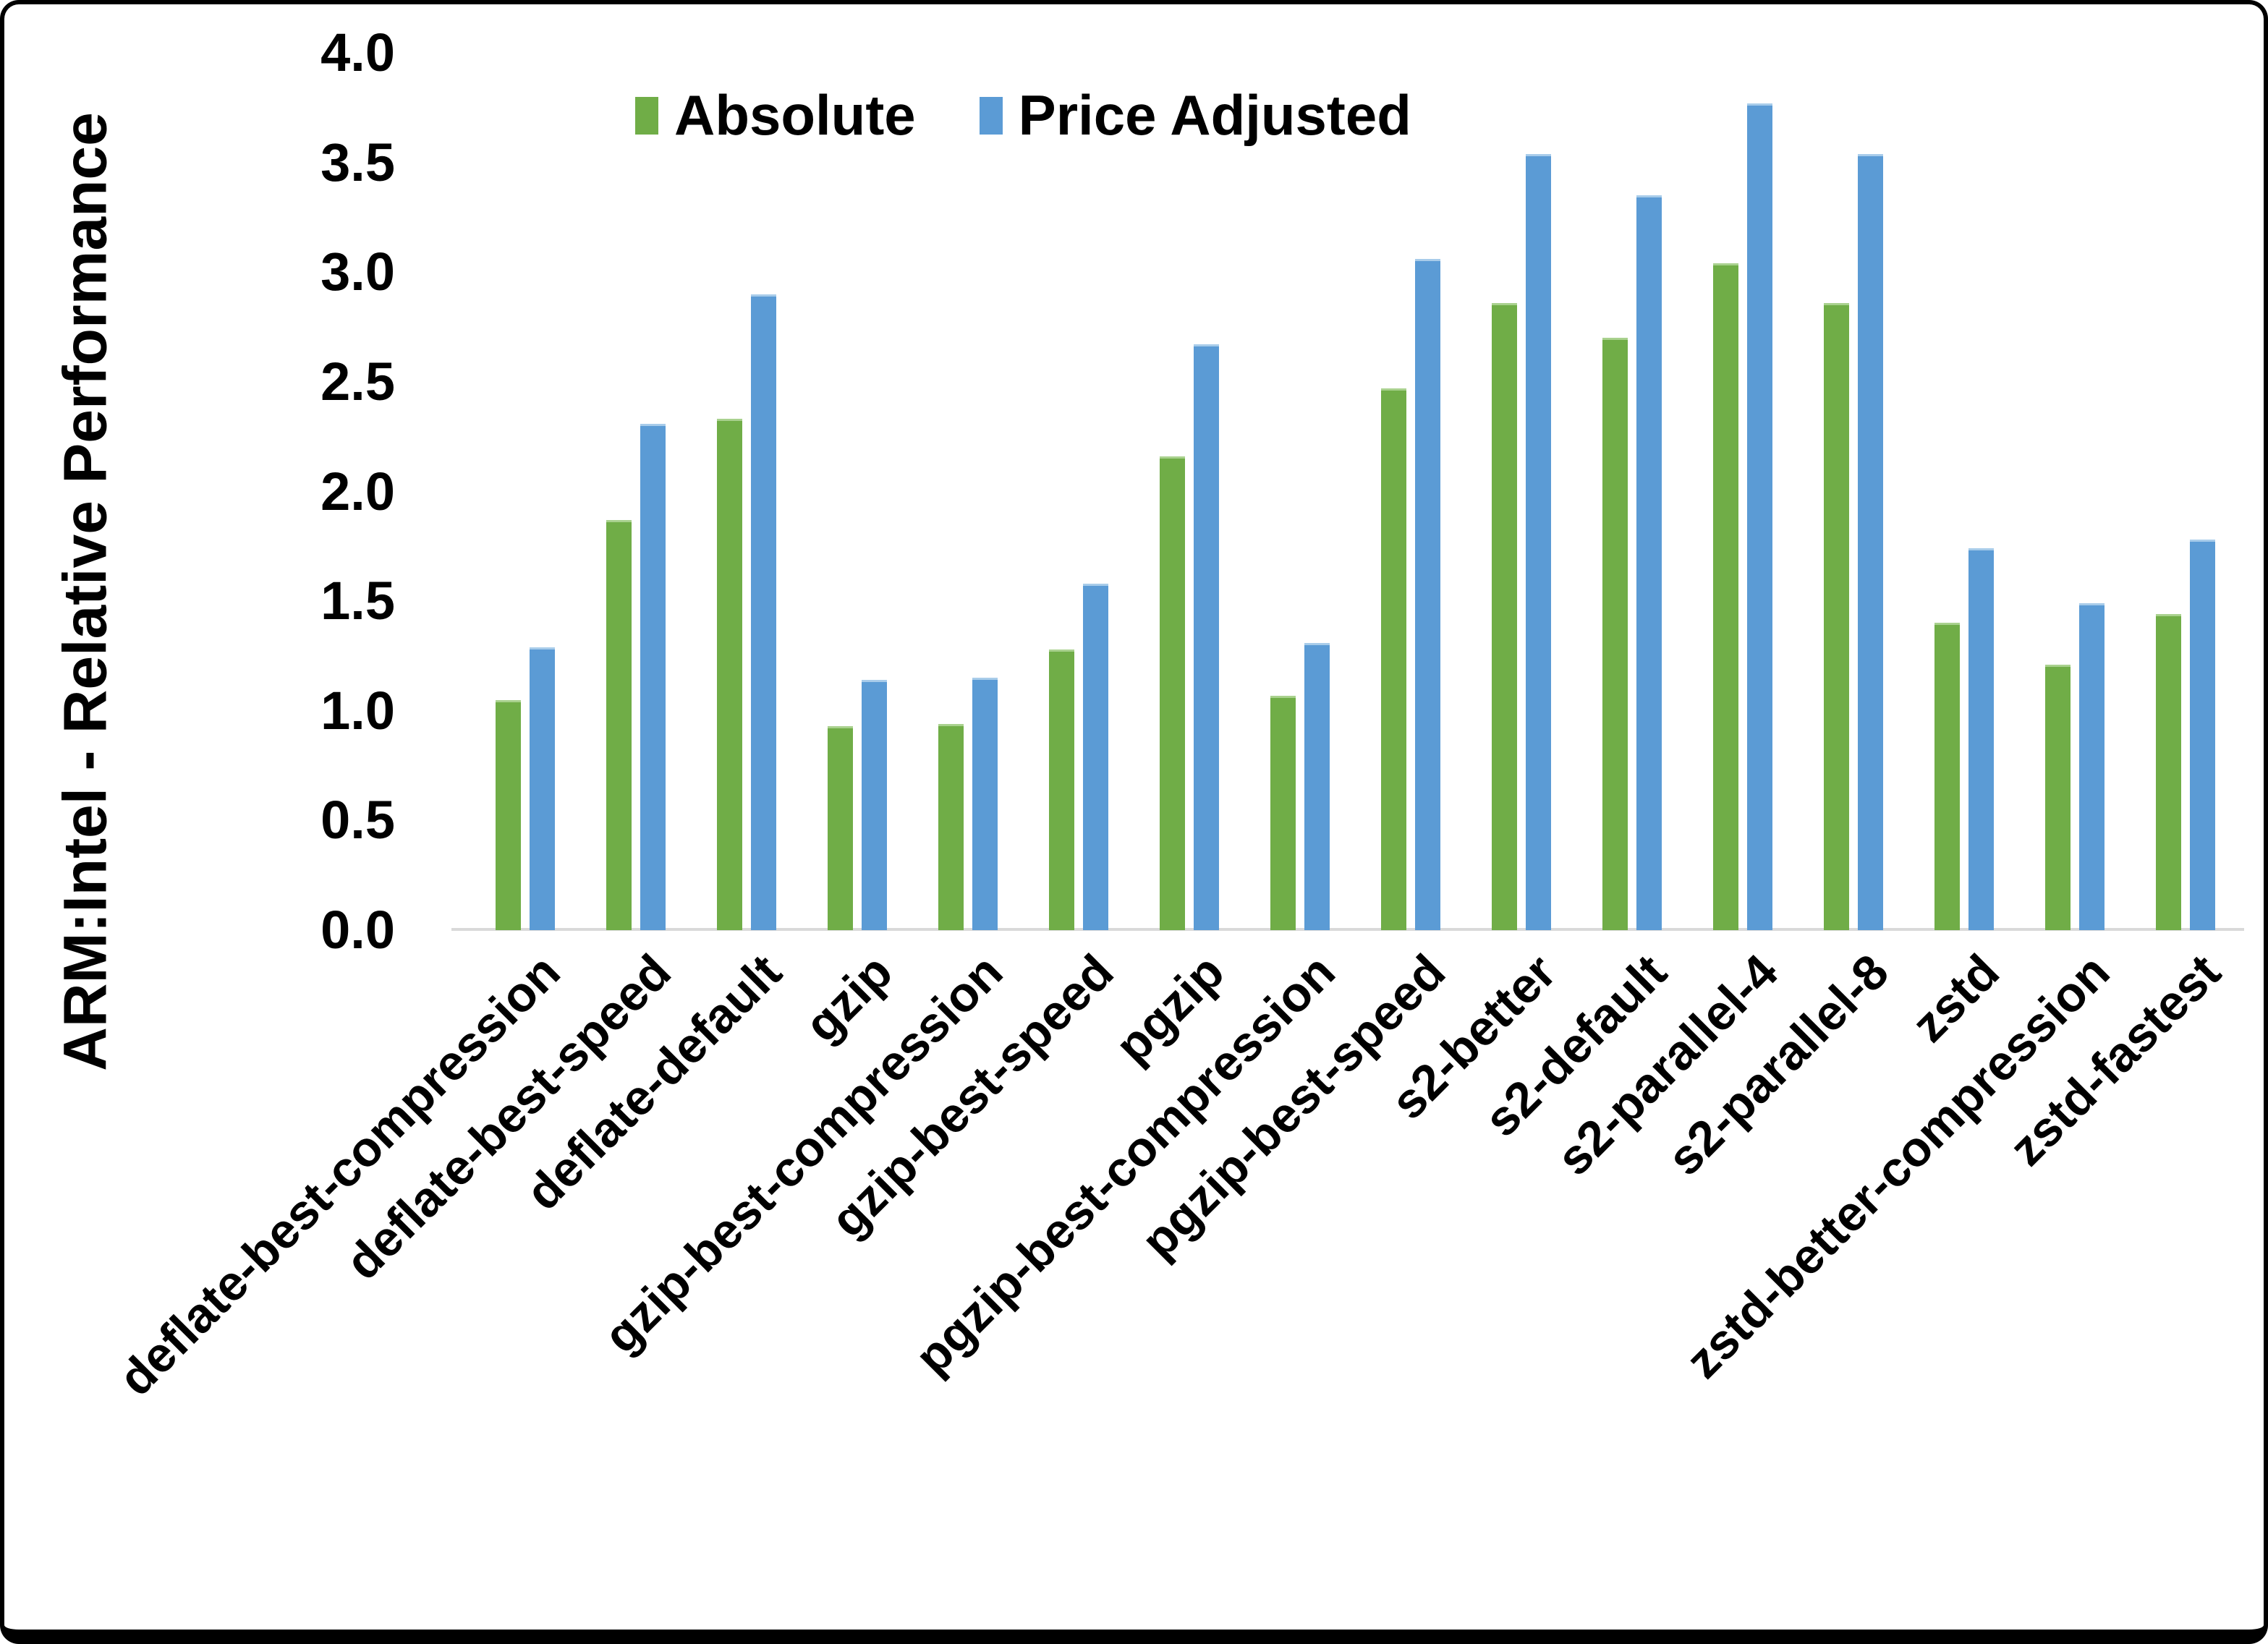  What do you see at coordinates (795, 115) in the screenshot?
I see `legend-label-absolute: Absolute` at bounding box center [795, 115].